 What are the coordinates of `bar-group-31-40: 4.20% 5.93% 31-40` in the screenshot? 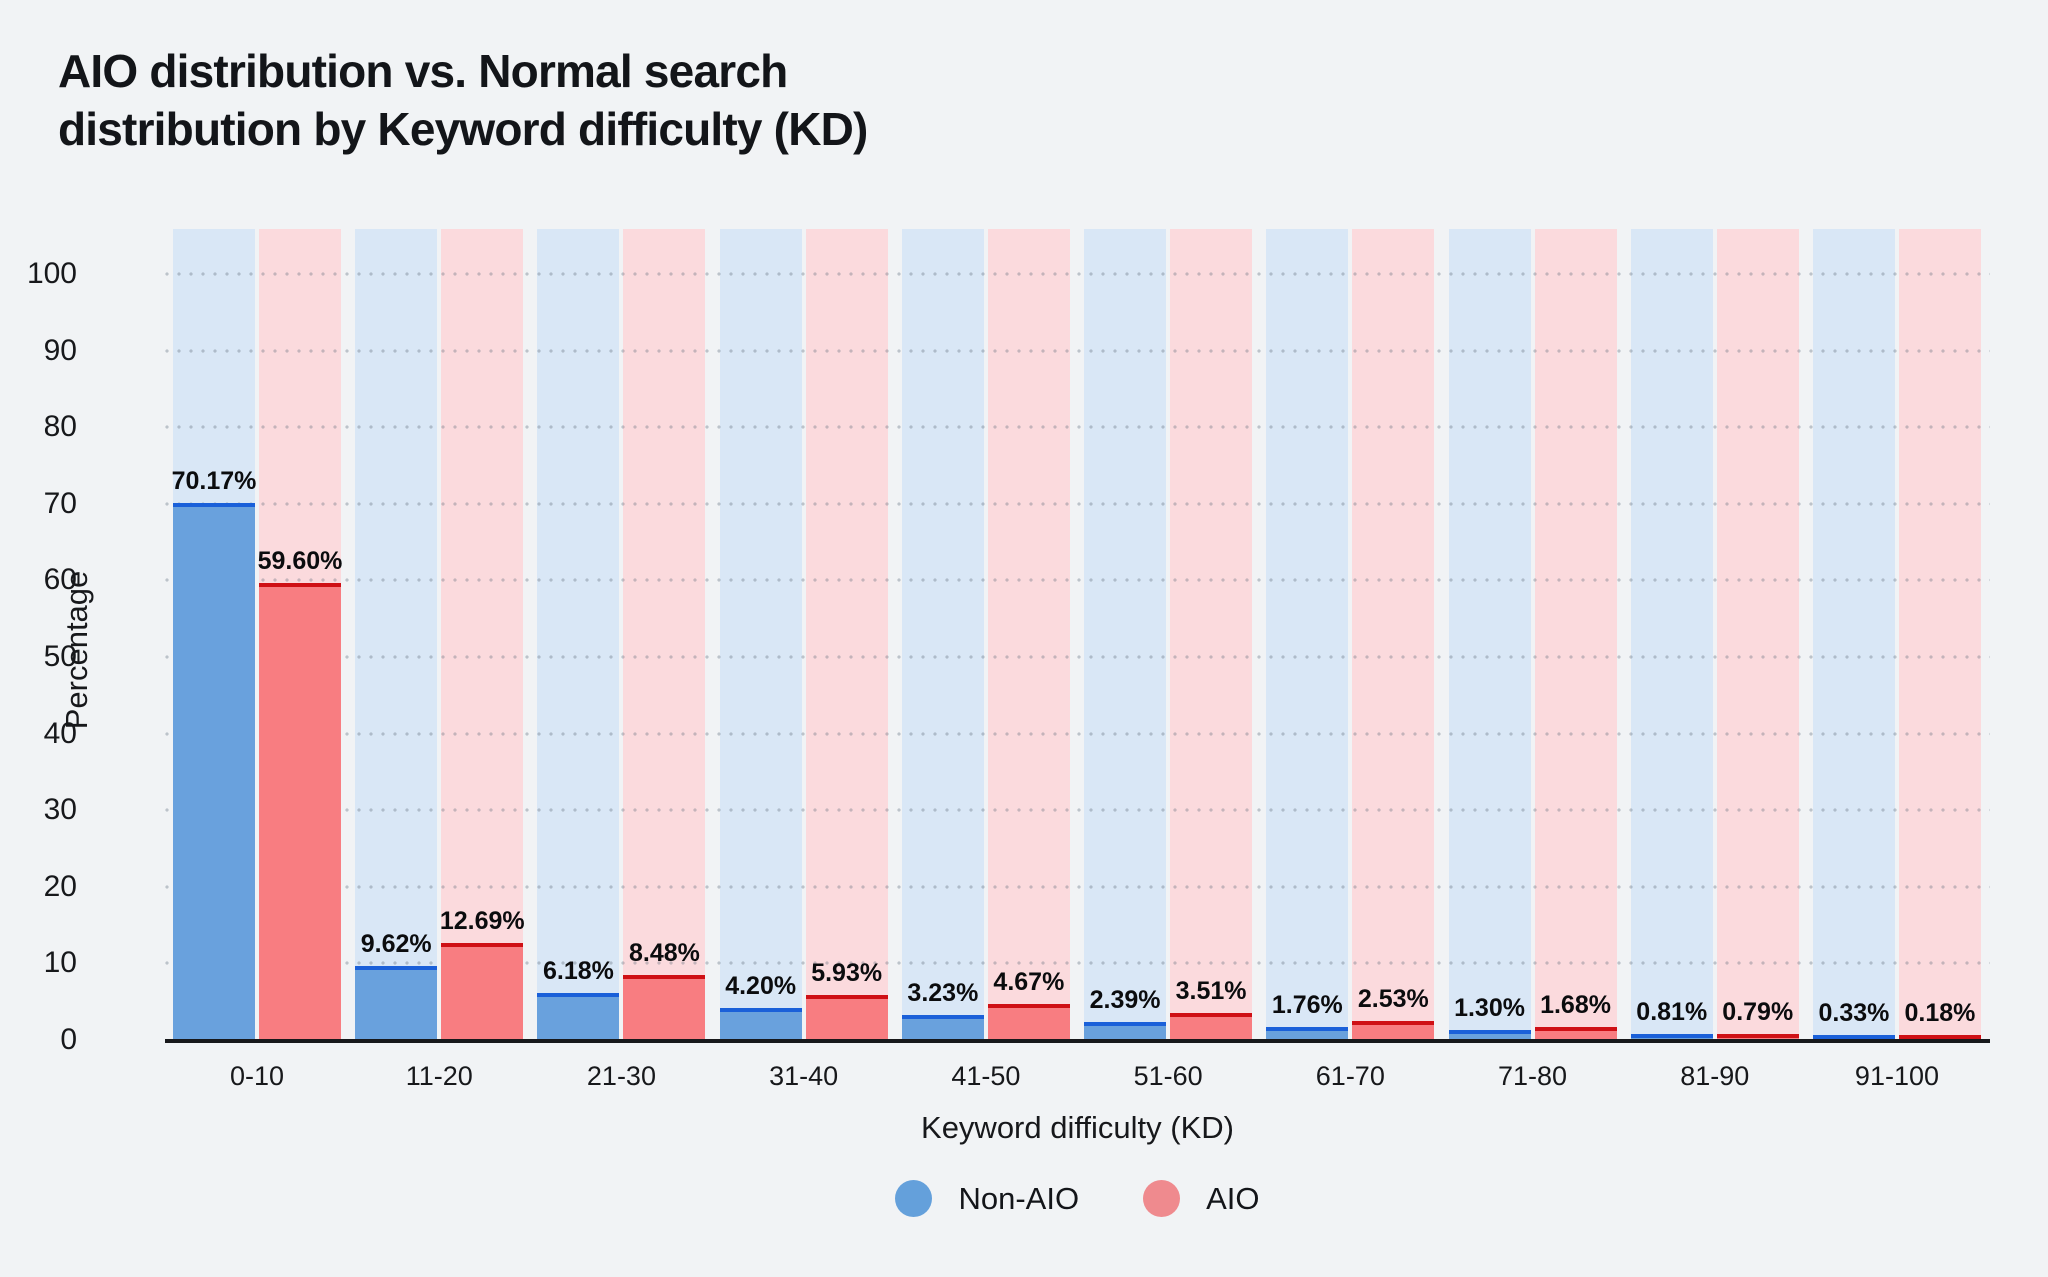 It's located at (803, 660).